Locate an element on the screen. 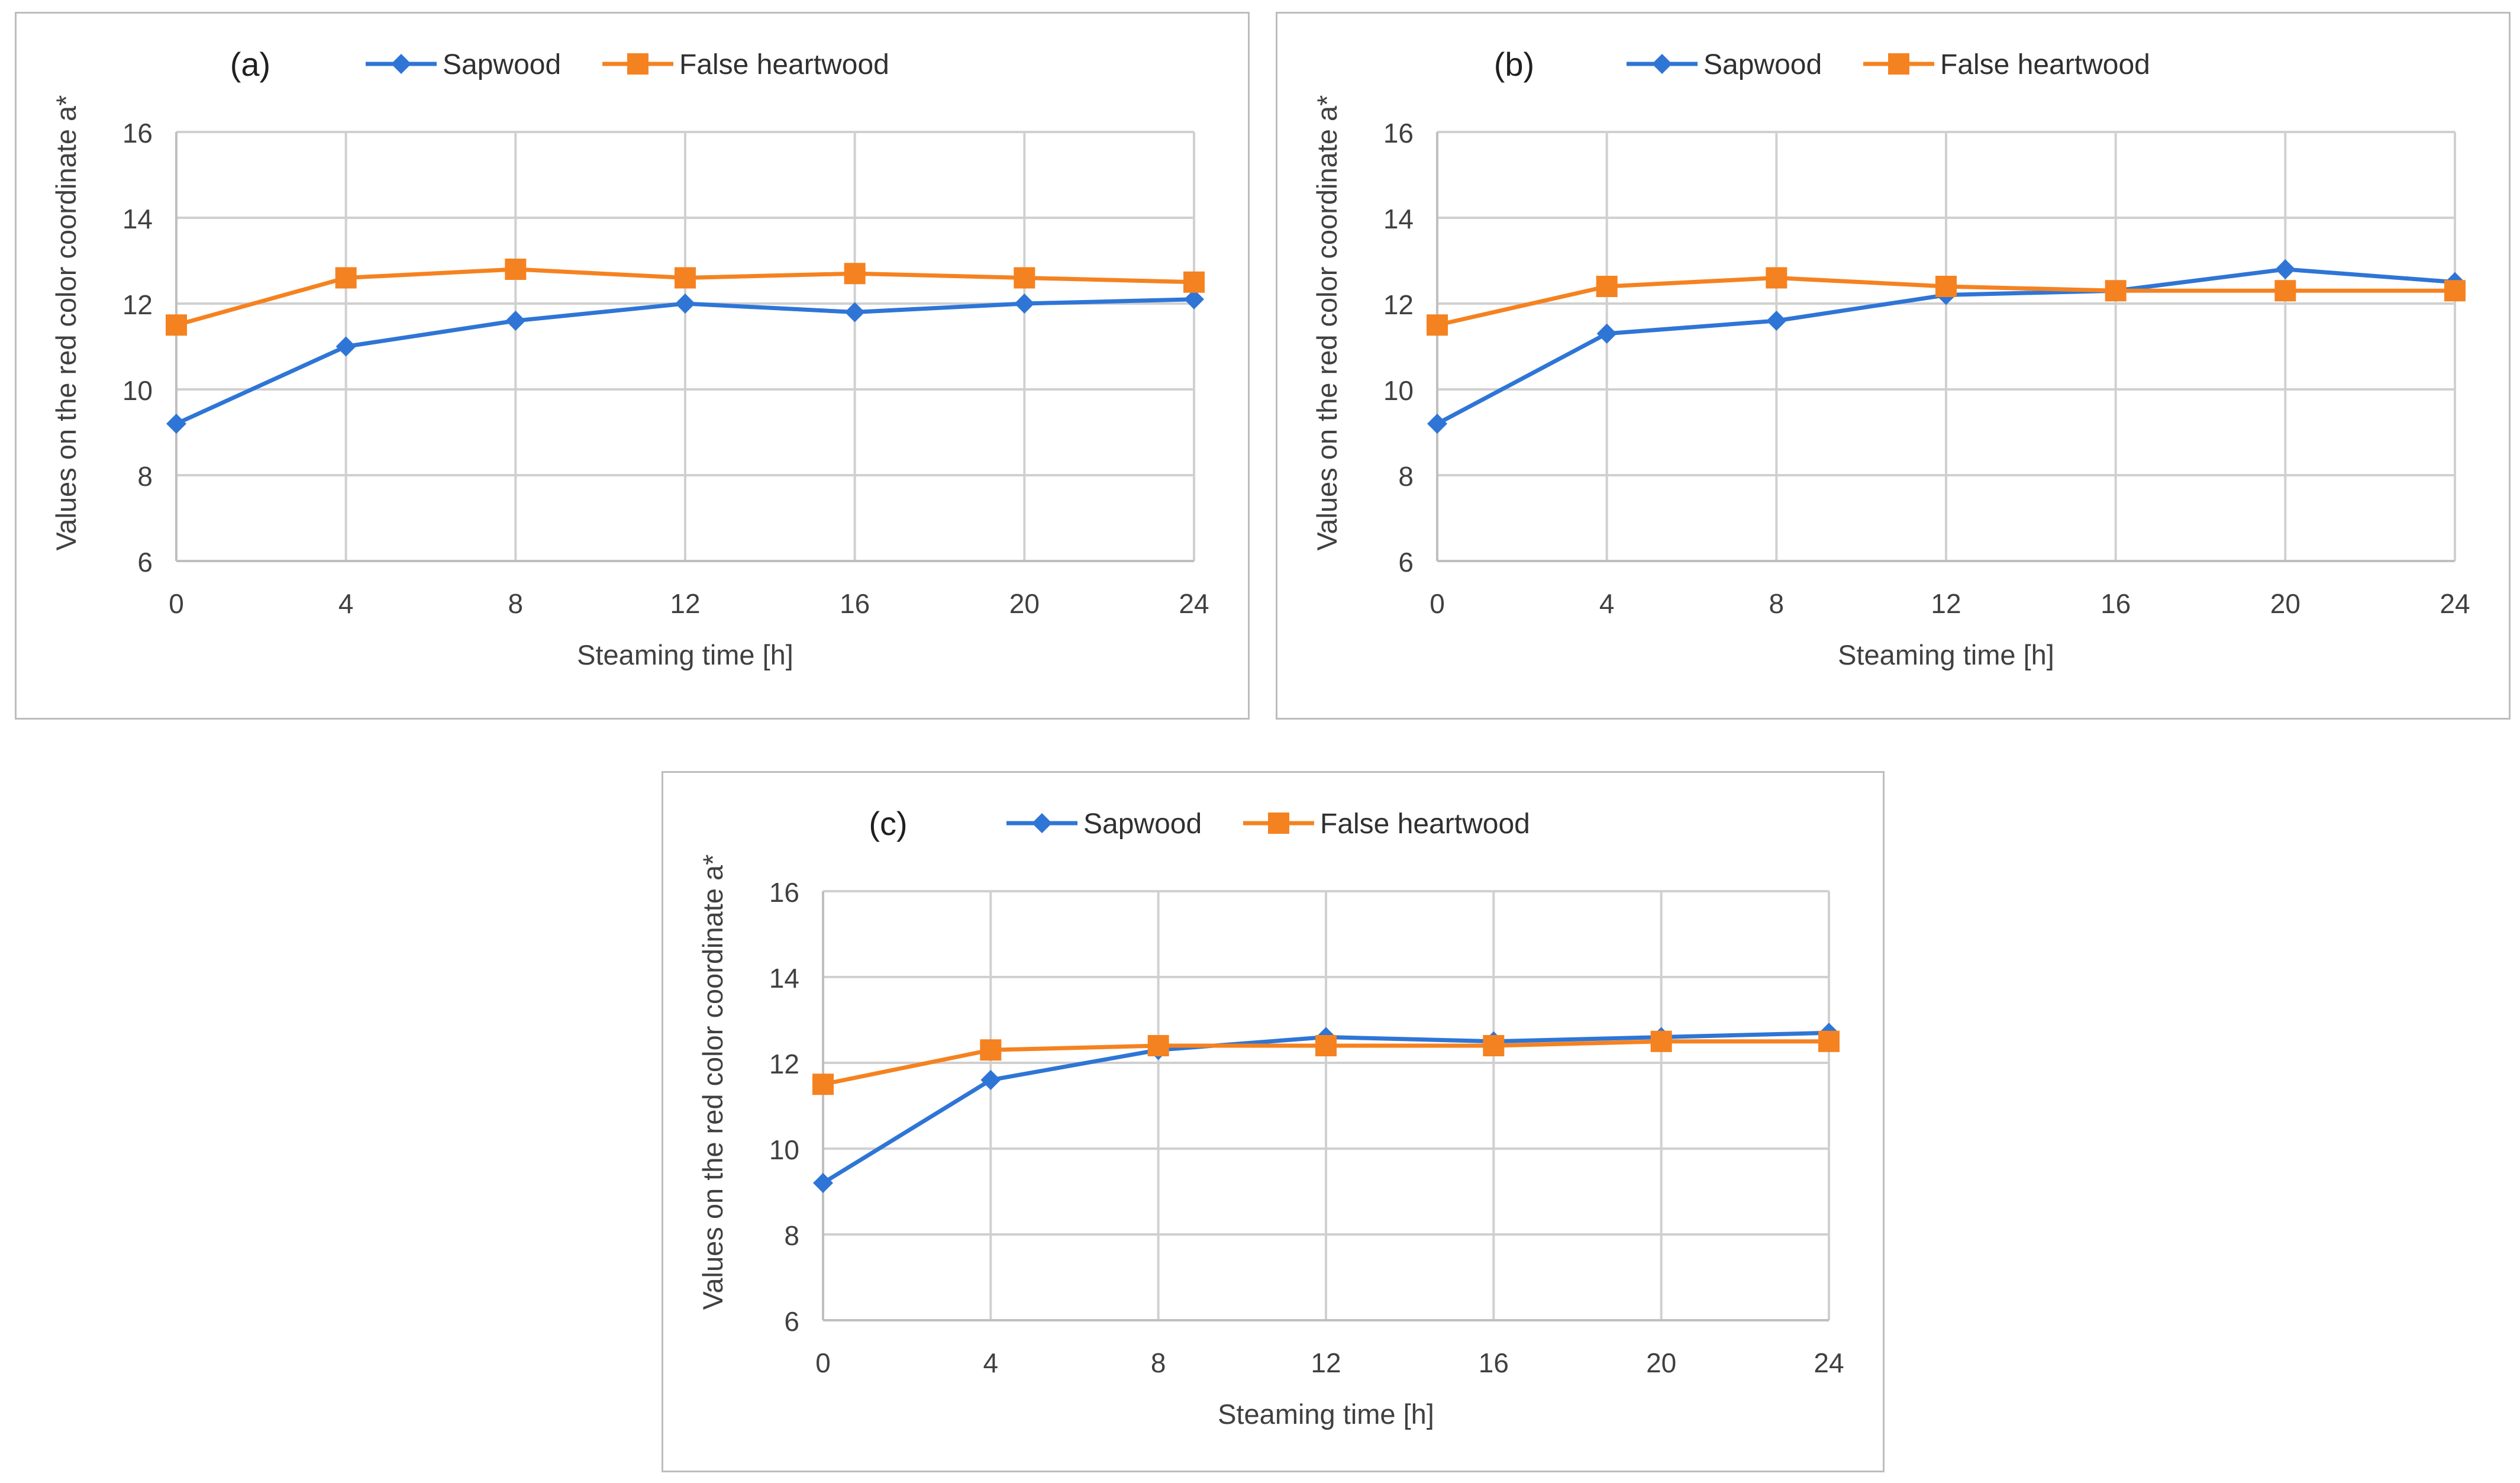  panel-label: (a) is located at coordinates (250, 64).